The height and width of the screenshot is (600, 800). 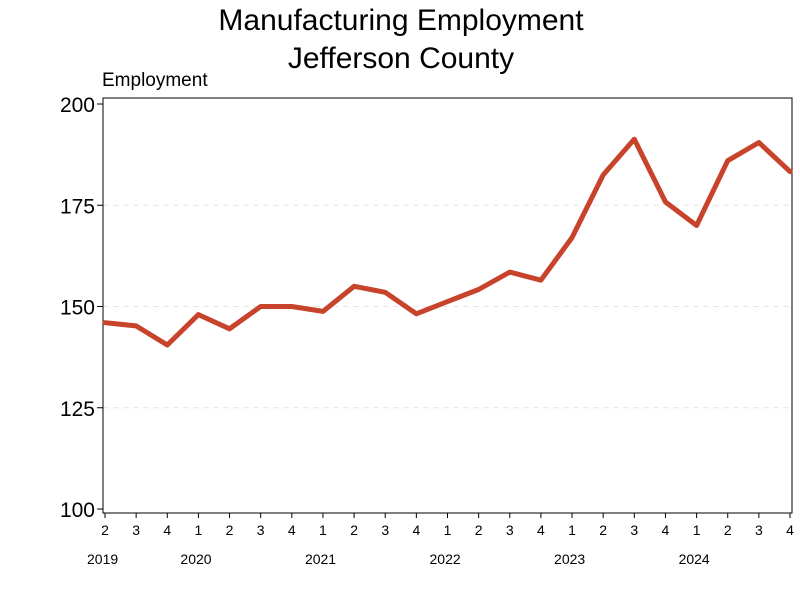 What do you see at coordinates (569, 559) in the screenshot?
I see `x-year-label-2023: 2023` at bounding box center [569, 559].